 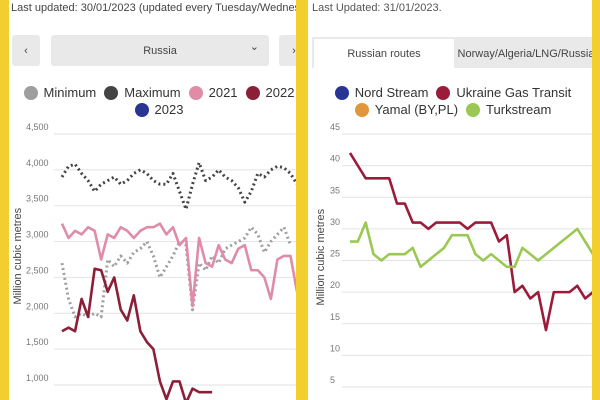 I want to click on y-tick-label: 3,000, so click(x=37, y=235).